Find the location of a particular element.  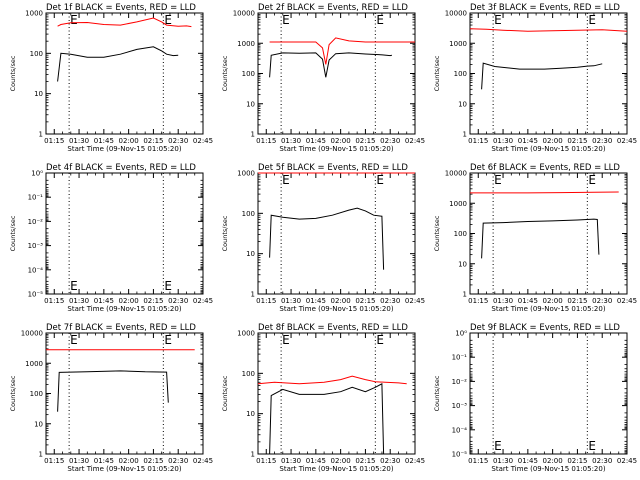

y-tick-label: 10⁰ is located at coordinates (461, 334).